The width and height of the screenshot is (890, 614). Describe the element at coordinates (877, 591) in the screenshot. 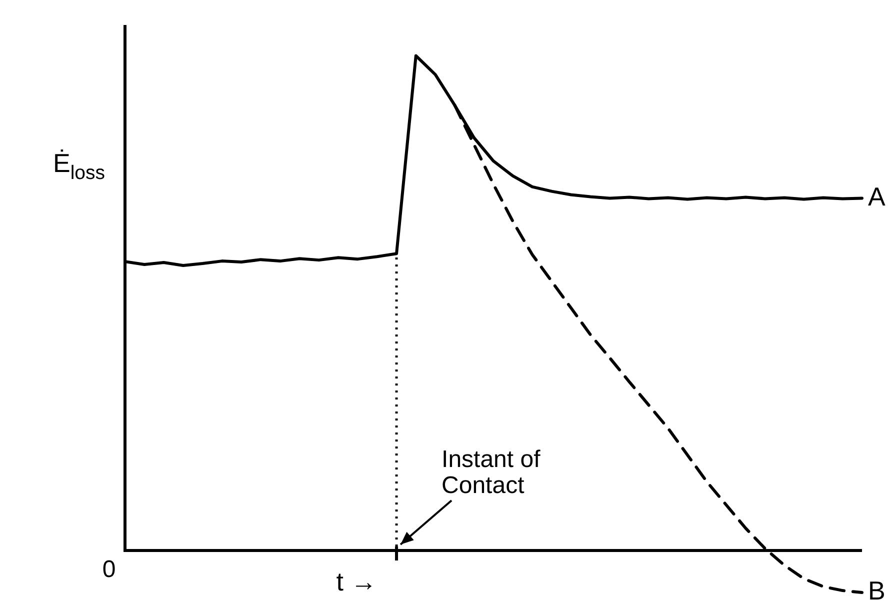

I see `series-label: B` at that location.